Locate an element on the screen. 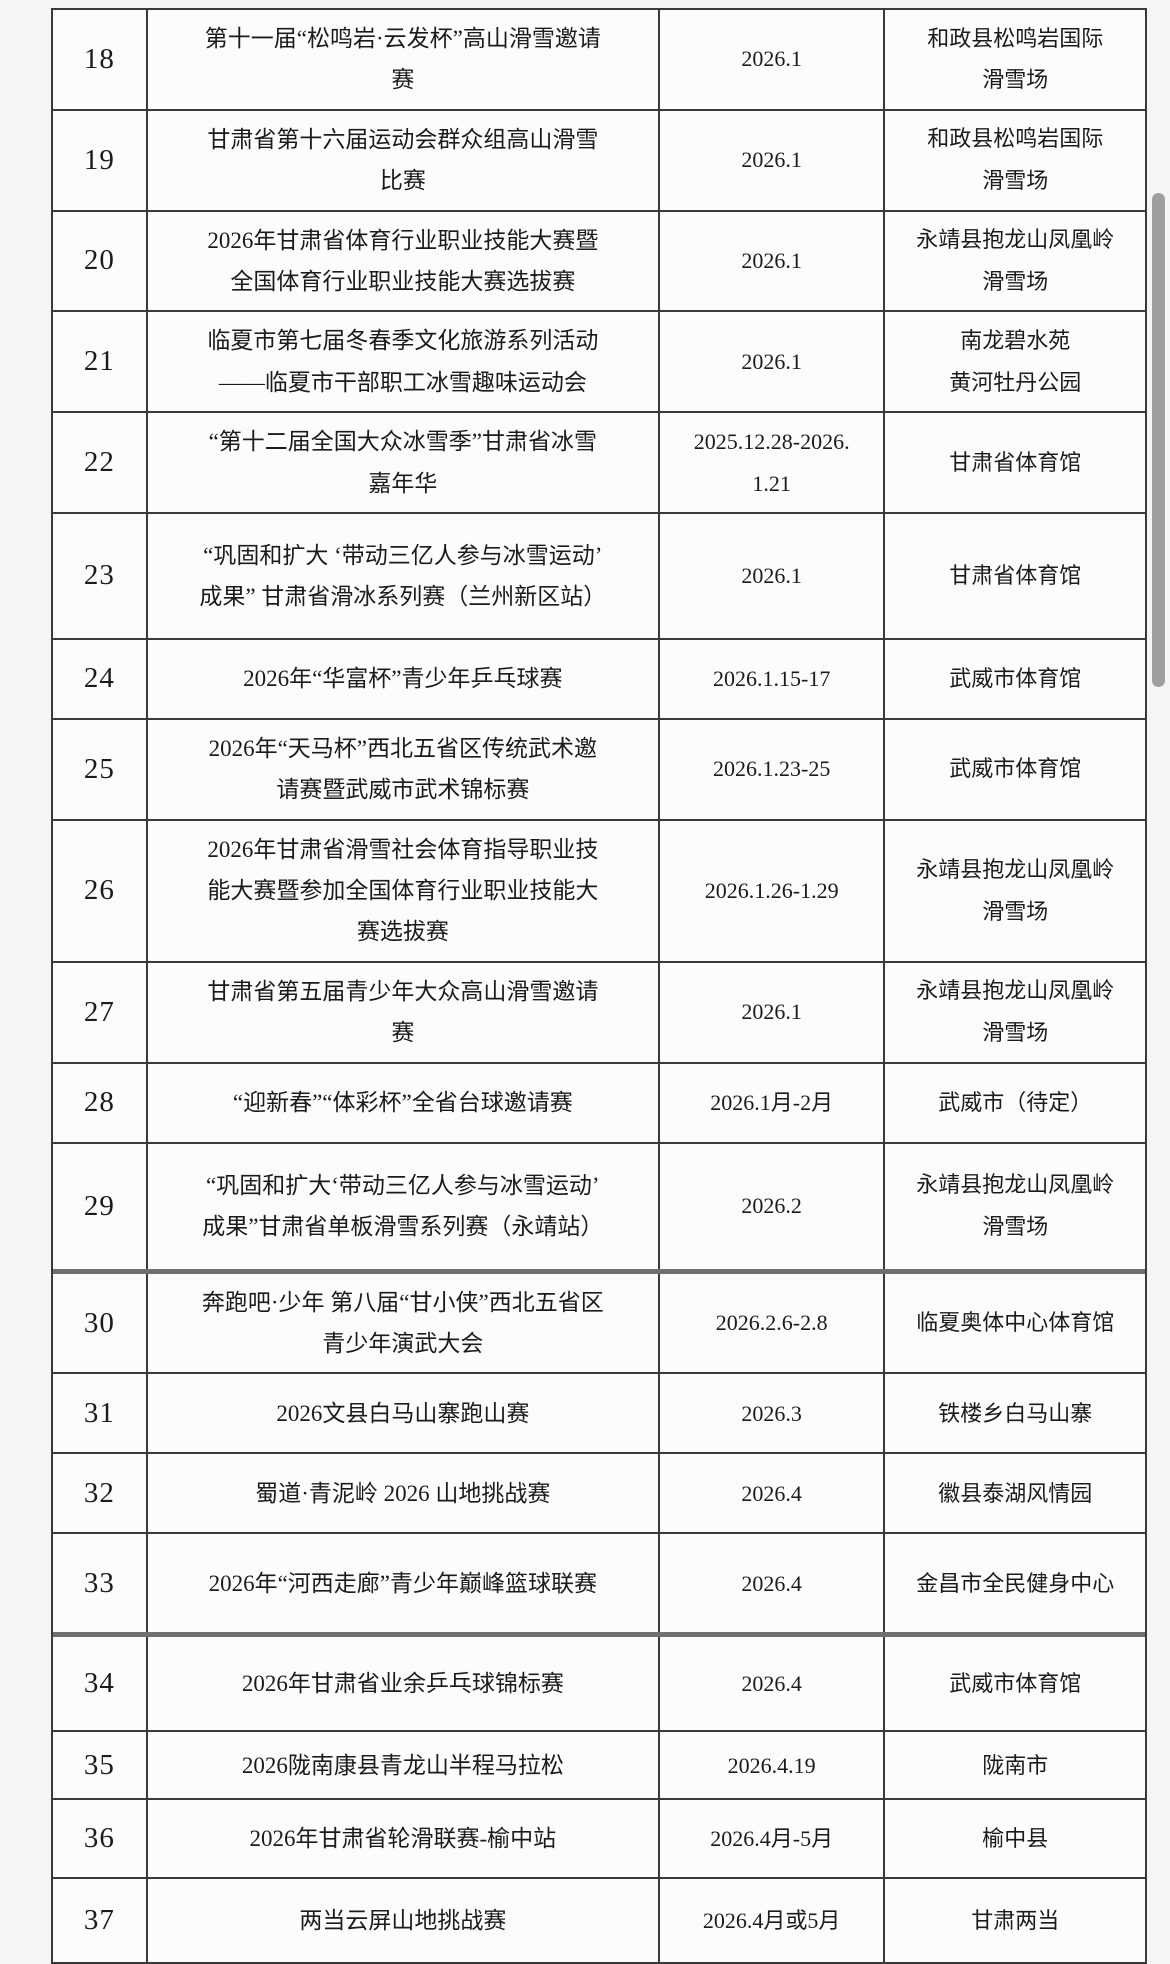 This screenshot has width=1170, height=1964. event-name-cell: 临夏市第七届冬春季文化旅游系列活动——临夏市干部职工冰雪趣味运动会 is located at coordinates (404, 362).